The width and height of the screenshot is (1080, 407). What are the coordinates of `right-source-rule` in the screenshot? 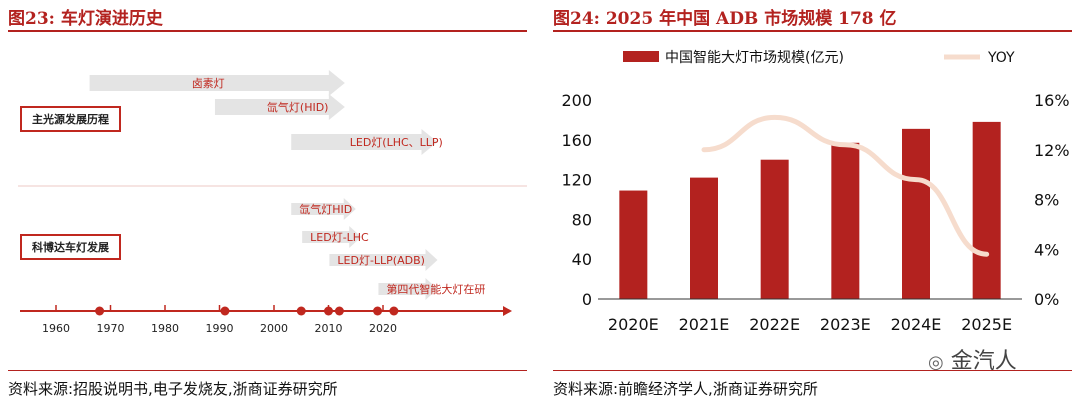 It's located at (812, 370).